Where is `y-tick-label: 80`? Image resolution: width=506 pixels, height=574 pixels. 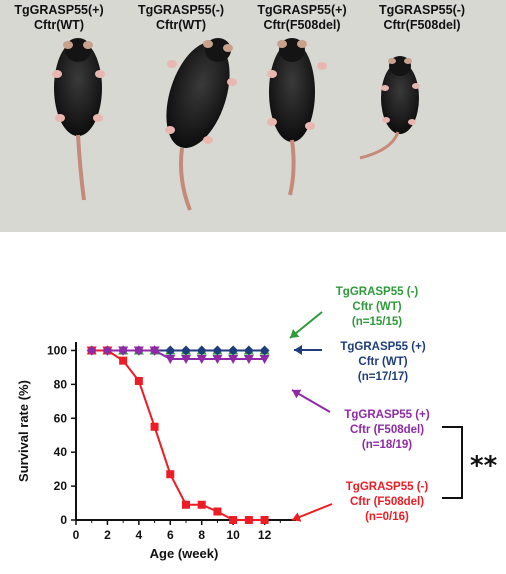 y-tick-label: 80 is located at coordinates (61, 384).